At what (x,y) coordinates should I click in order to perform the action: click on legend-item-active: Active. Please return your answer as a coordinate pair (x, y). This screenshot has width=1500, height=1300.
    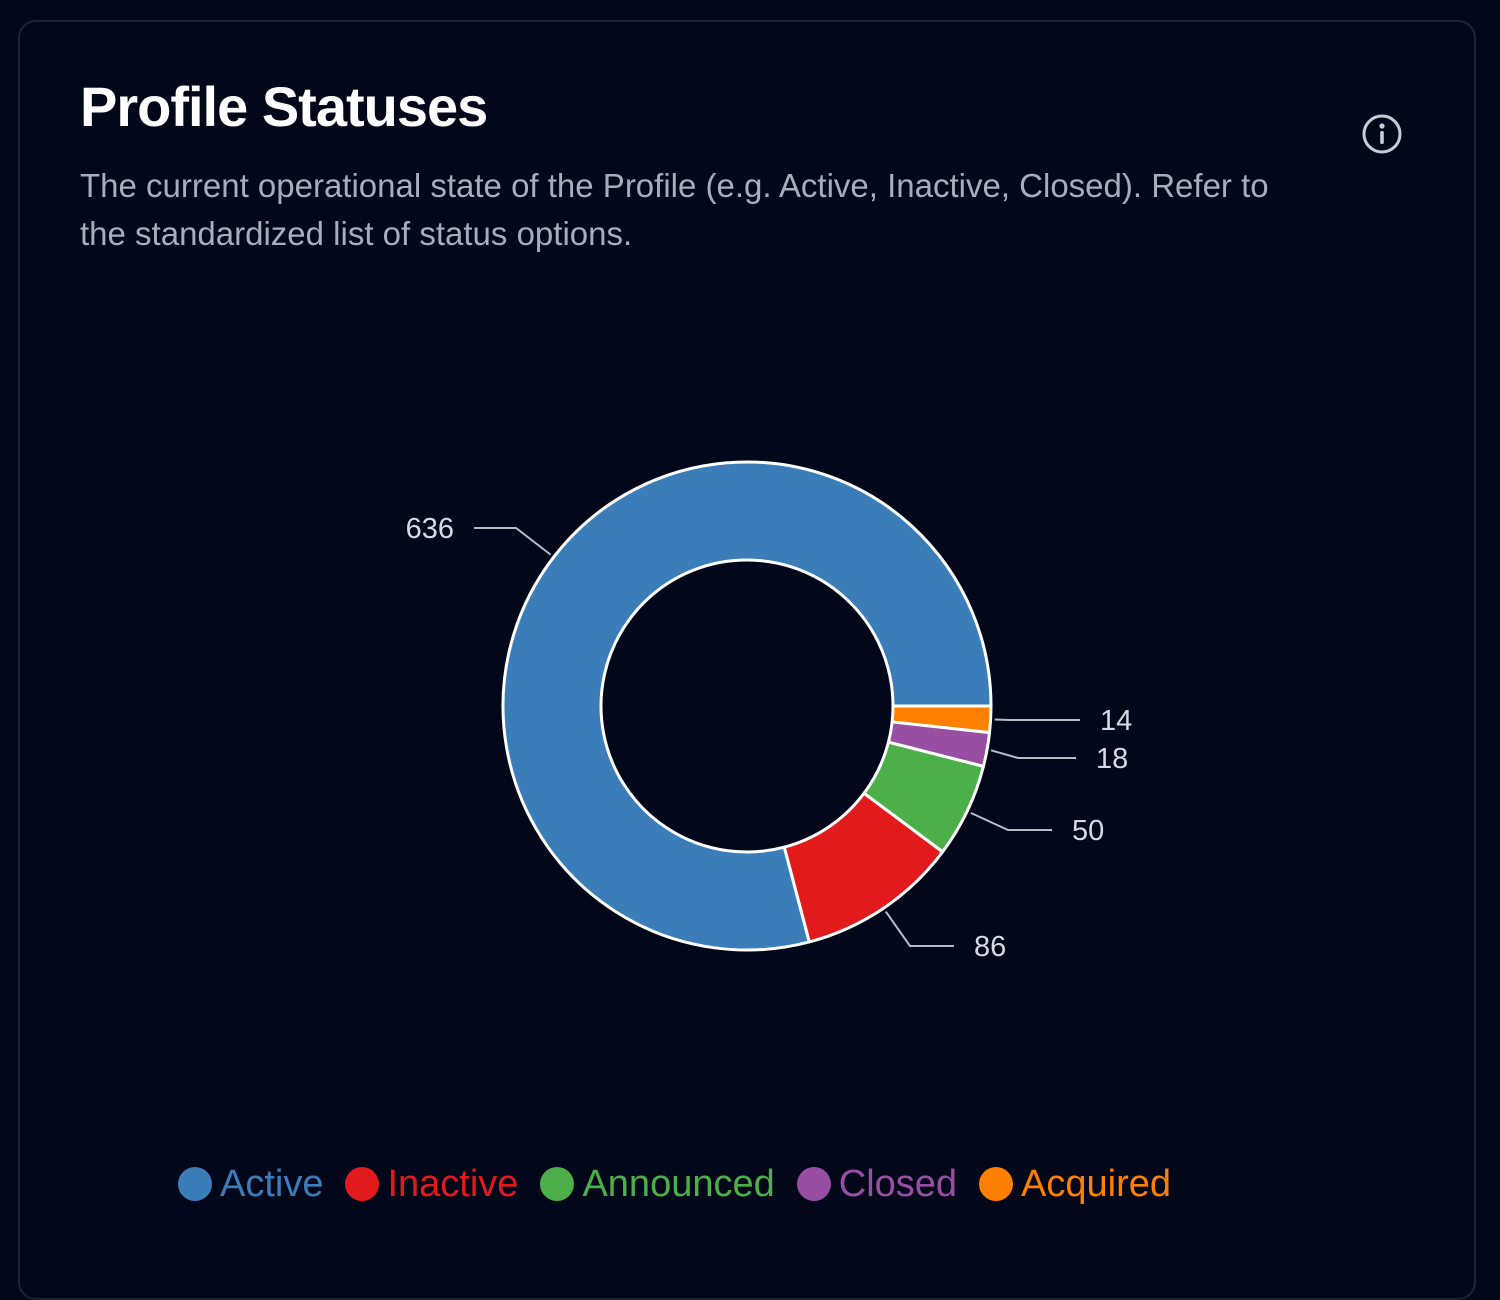
    Looking at the image, I should click on (250, 1184).